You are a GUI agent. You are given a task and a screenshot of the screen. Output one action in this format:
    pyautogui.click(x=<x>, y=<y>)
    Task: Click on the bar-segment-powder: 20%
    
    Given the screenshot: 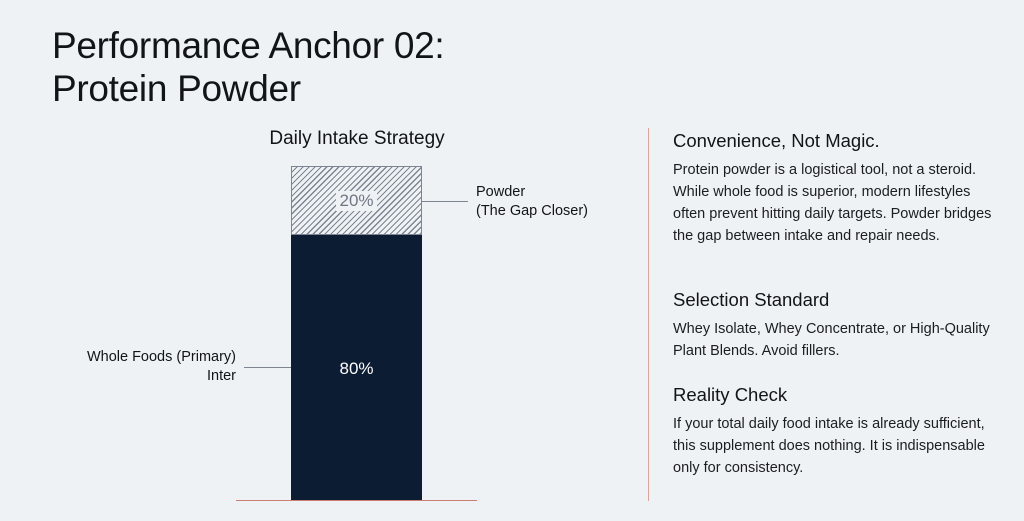 What is the action you would take?
    pyautogui.click(x=356, y=200)
    